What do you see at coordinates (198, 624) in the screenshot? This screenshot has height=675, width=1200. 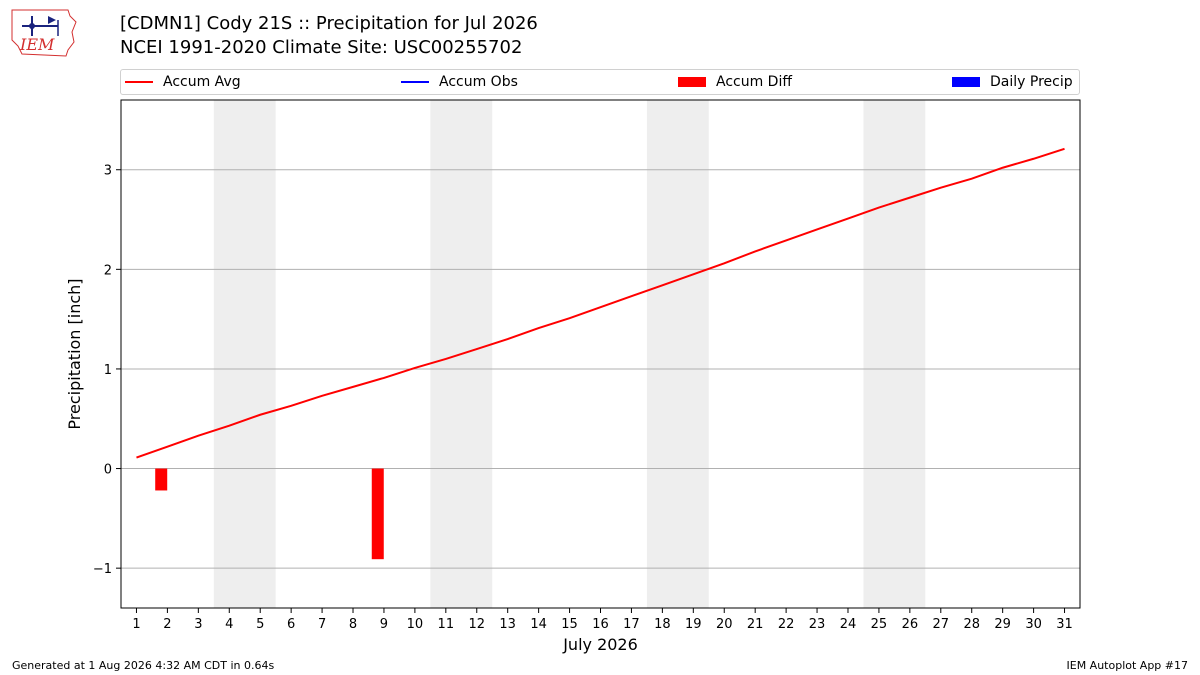 I see `x-tick-label: 3` at bounding box center [198, 624].